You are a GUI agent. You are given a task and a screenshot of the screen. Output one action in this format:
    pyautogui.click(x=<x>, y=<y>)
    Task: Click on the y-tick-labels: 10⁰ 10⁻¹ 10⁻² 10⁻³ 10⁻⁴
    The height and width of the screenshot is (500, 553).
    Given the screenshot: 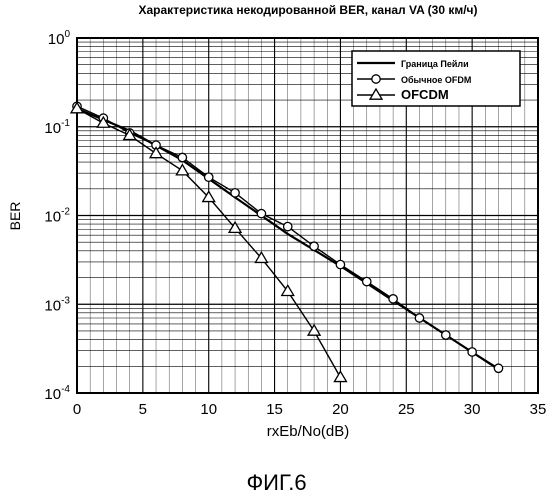 What is the action you would take?
    pyautogui.click(x=57, y=216)
    